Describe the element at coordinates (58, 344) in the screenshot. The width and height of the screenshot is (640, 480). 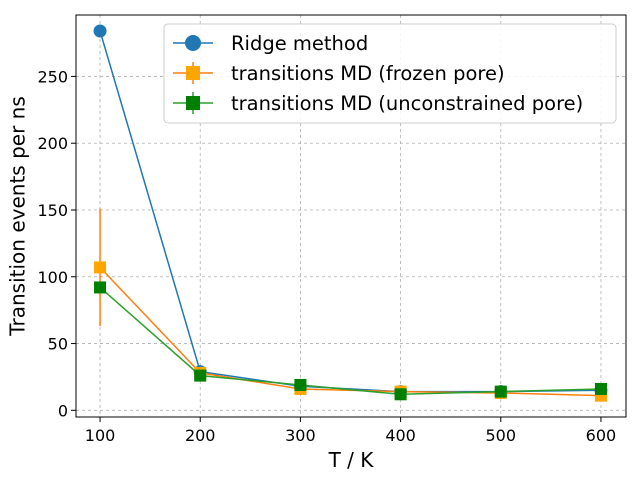
I see `y-tick-label: 50` at that location.